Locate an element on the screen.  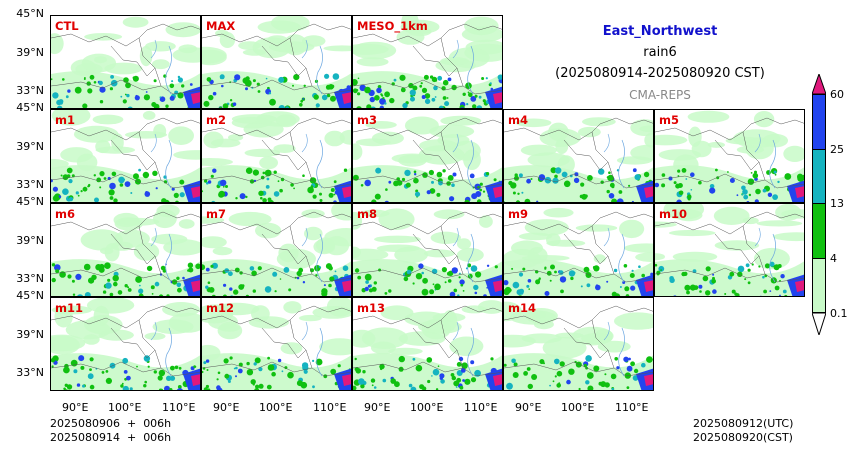
colorbar-label-13: 13 is located at coordinates (837, 203).